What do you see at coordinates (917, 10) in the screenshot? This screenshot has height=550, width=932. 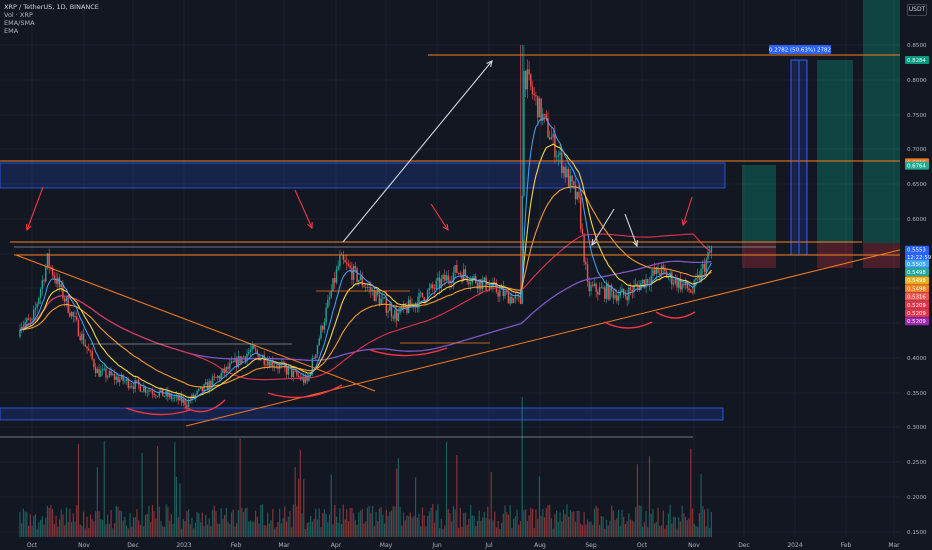 I see `currency-unit-button: USDT` at bounding box center [917, 10].